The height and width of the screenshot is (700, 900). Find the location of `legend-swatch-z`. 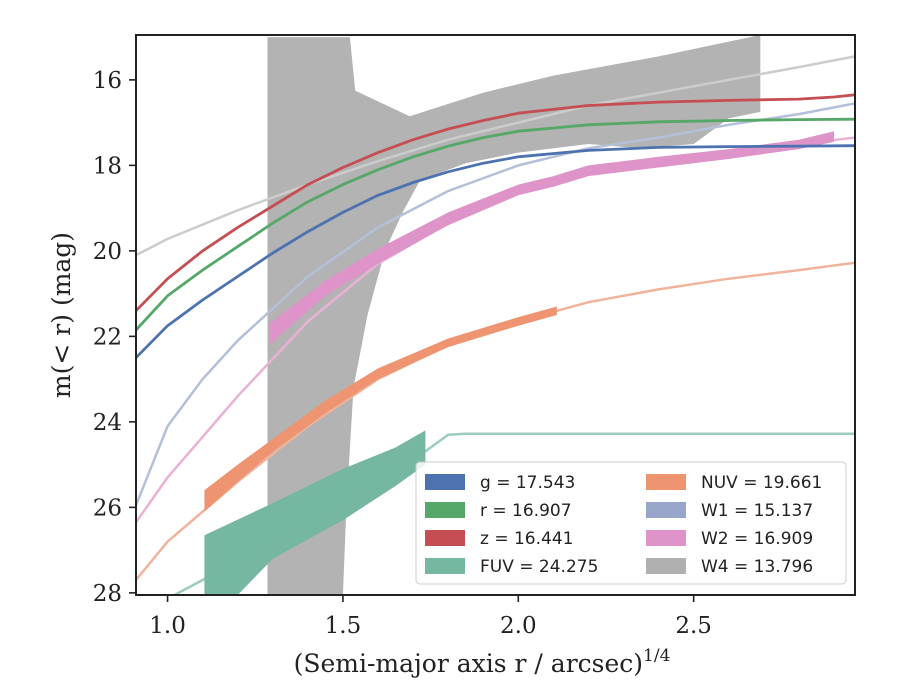

legend-swatch-z is located at coordinates (445, 538).